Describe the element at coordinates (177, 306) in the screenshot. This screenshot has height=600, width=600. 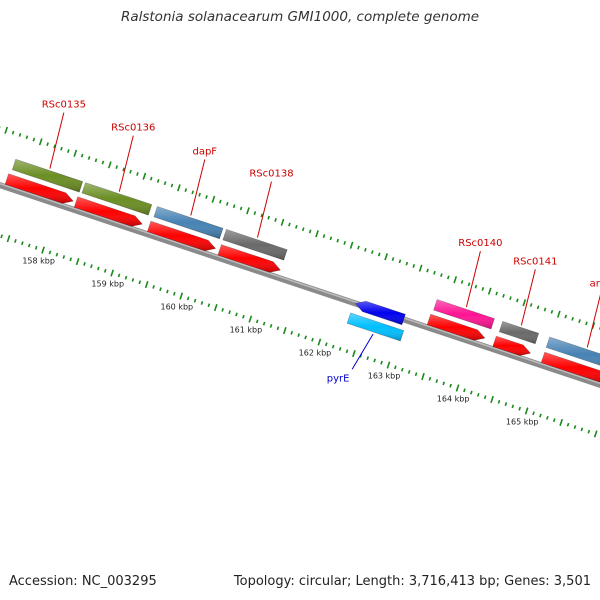
I see `scale-label: 160 kbp` at that location.